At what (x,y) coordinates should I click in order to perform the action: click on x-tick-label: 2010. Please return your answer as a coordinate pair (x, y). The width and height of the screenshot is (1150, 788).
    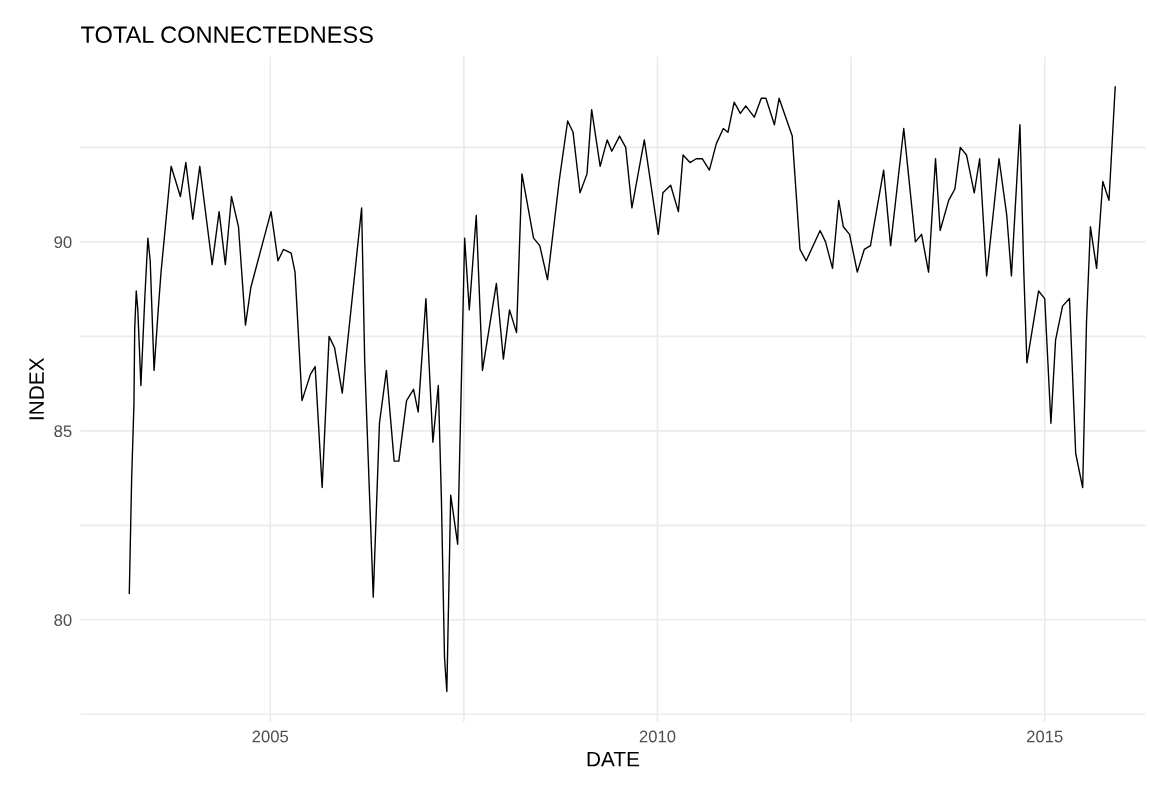
    Looking at the image, I should click on (657, 736).